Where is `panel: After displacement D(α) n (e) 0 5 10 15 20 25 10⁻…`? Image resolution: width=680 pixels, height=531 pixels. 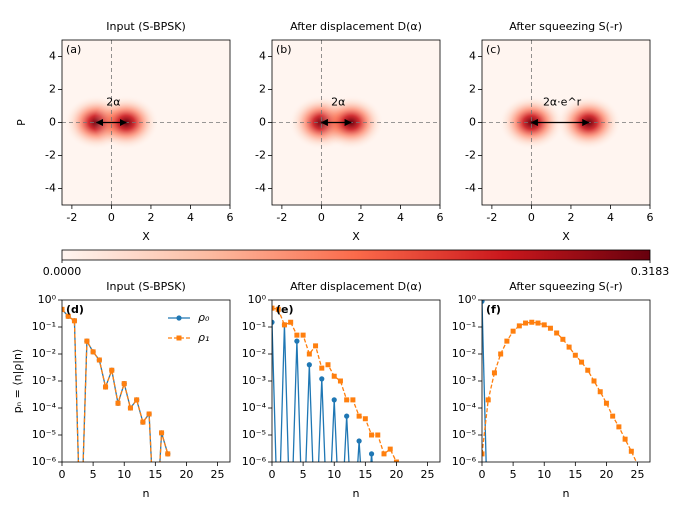 panel: After displacement D(α) n (e) 0 5 10 15 20 25 10⁻… is located at coordinates (341, 390).